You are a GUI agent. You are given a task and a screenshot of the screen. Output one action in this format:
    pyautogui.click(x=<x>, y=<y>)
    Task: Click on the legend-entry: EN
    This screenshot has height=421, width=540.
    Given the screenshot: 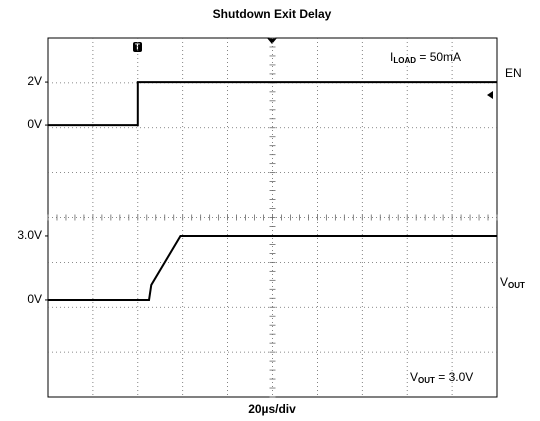 What is the action you would take?
    pyautogui.click(x=513, y=73)
    